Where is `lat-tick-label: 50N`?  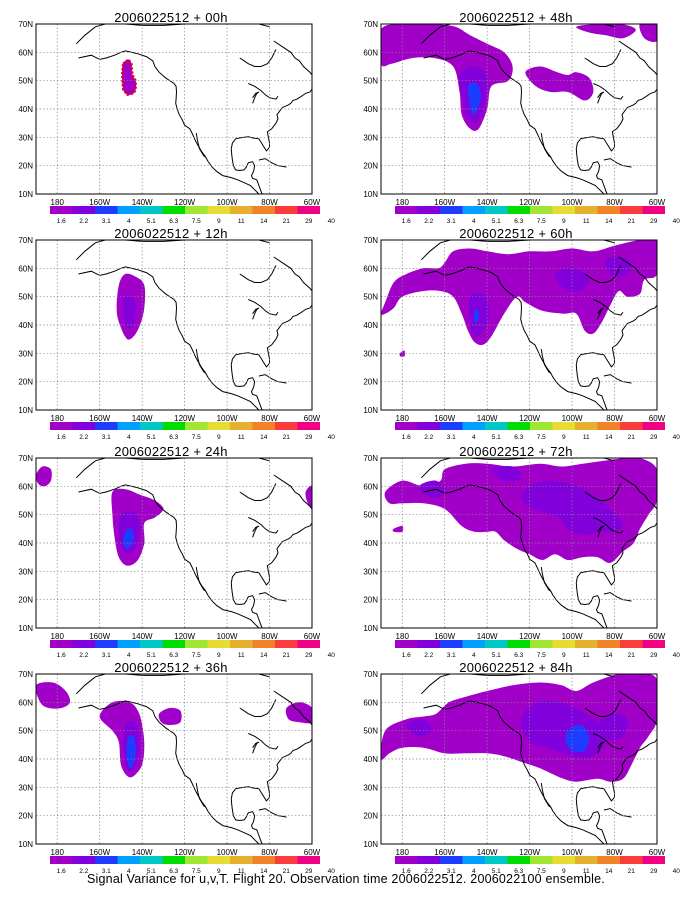 lat-tick-label: 50N is located at coordinates (370, 731).